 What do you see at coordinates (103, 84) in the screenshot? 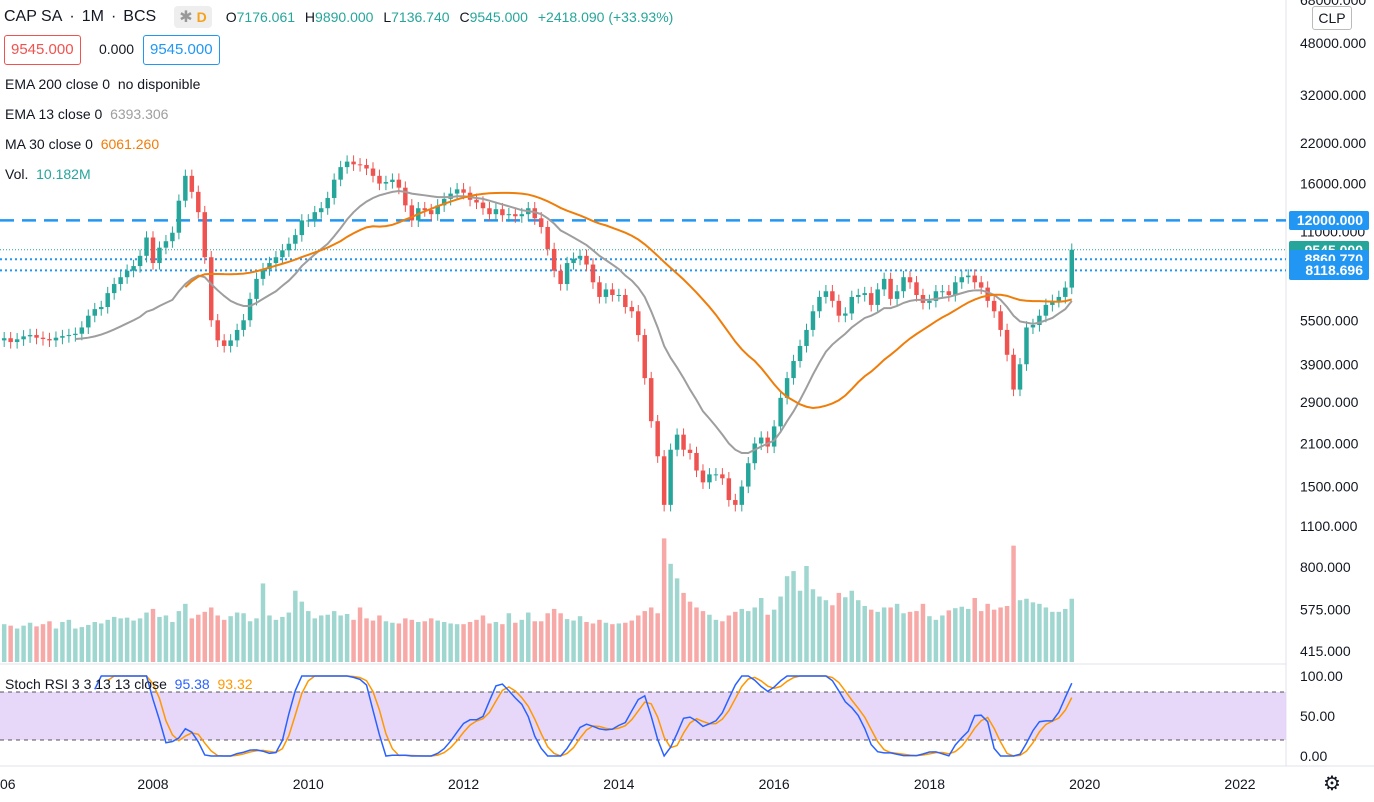
I see `indicator-ema200: EMA 200 close 0 no disponible` at bounding box center [103, 84].